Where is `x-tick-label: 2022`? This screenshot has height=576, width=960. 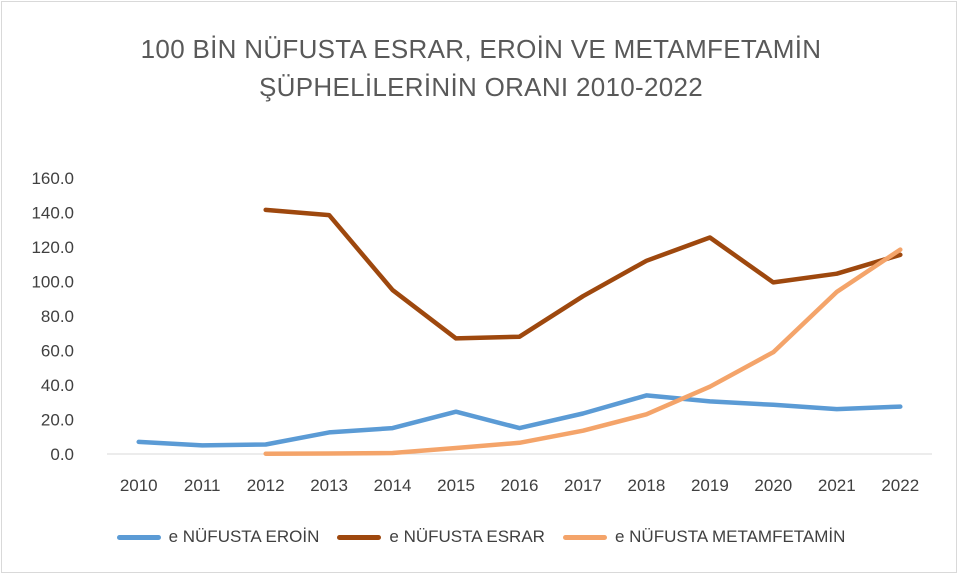
x-tick-label: 2022 is located at coordinates (900, 485).